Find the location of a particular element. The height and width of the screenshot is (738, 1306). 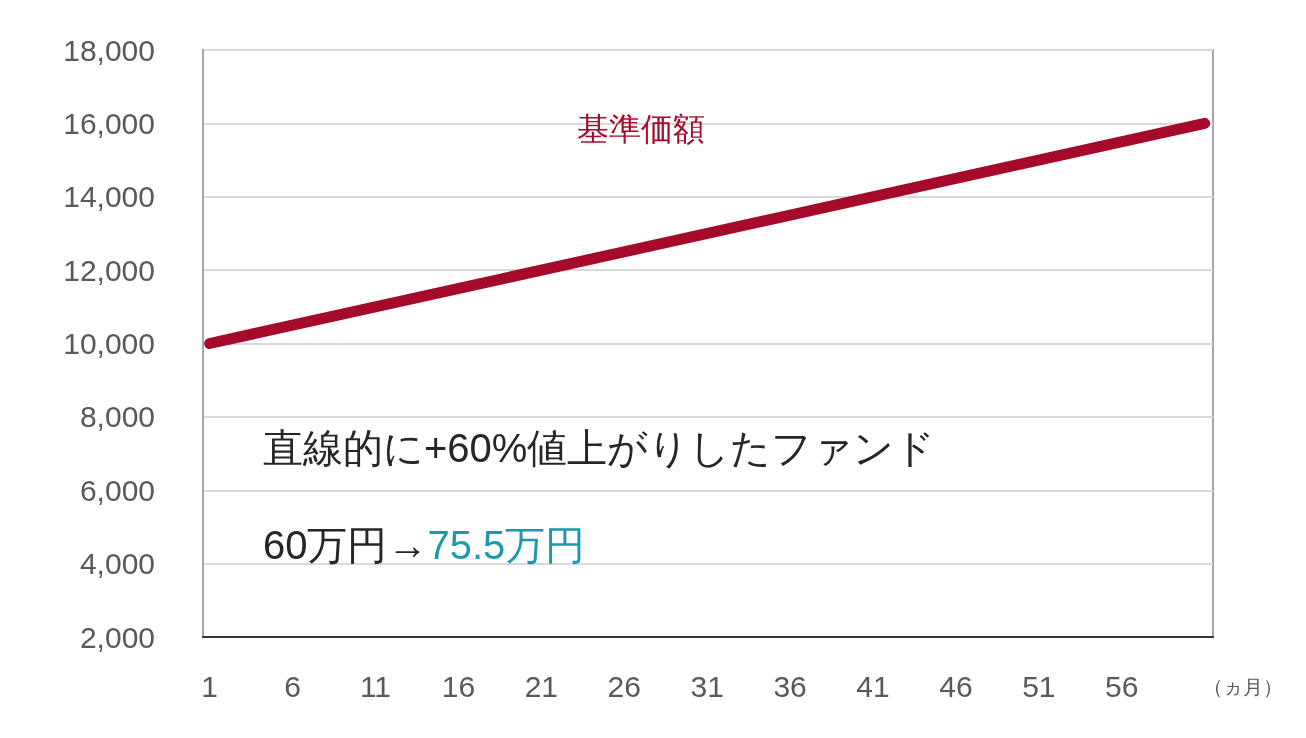

annotation: 75.5万円 is located at coordinates (506, 545).